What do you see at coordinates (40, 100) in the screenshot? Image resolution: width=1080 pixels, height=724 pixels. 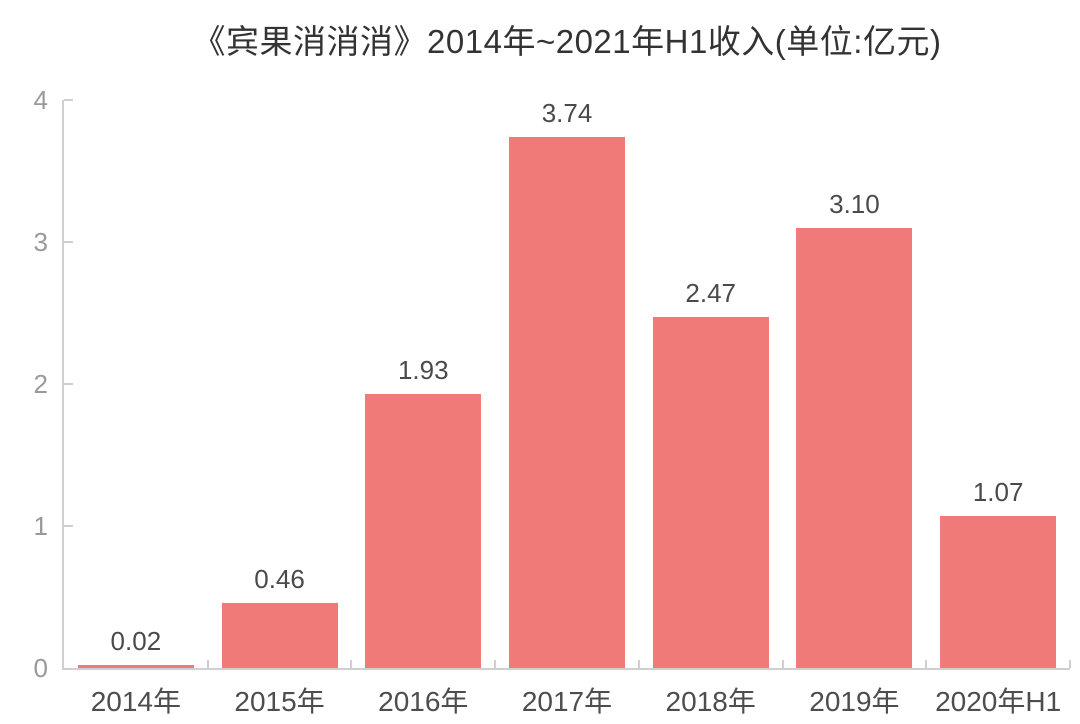 I see `y-axis-label: 4` at bounding box center [40, 100].